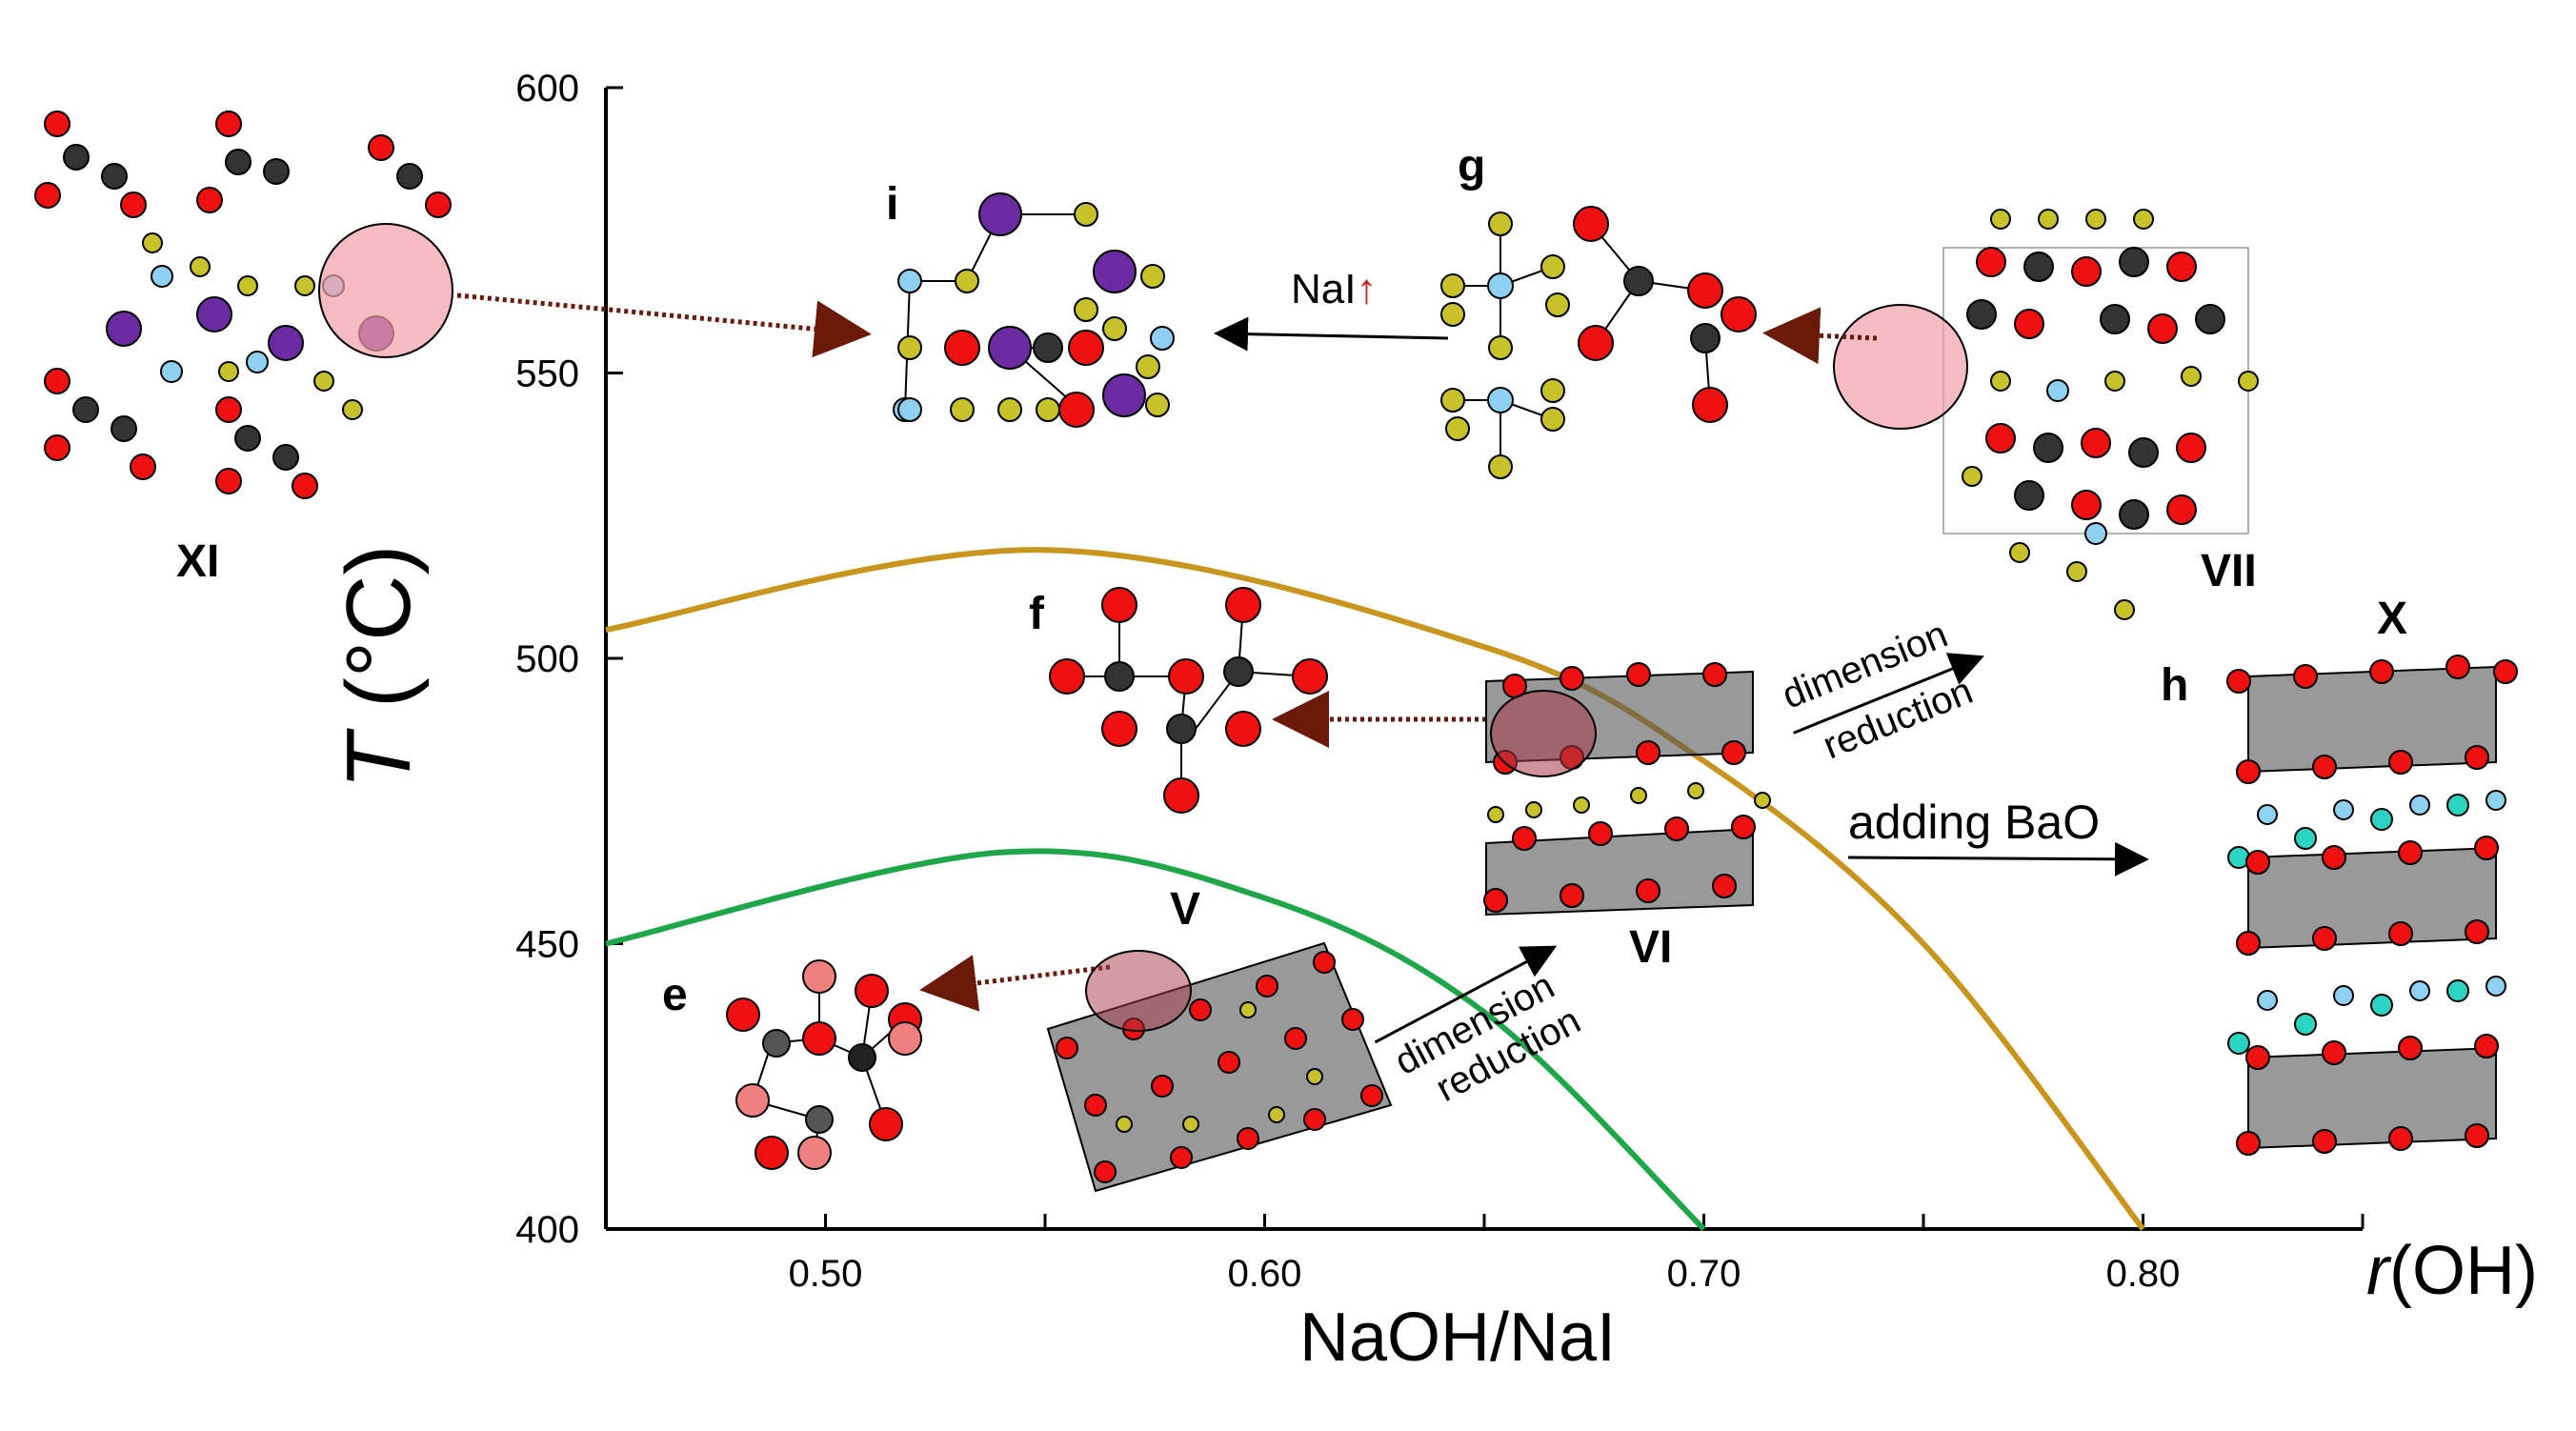 The height and width of the screenshot is (1431, 2576). I want to click on fragment-g: g, so click(1598, 310).